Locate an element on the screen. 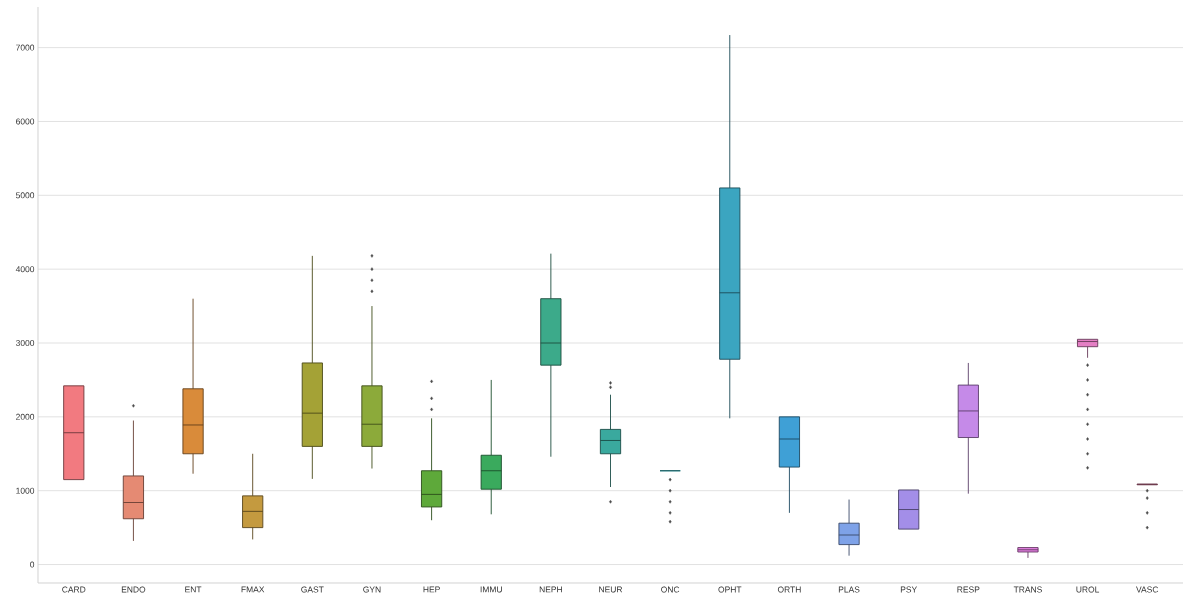 The width and height of the screenshot is (1187, 608). x-tick-label: GYN is located at coordinates (372, 589).